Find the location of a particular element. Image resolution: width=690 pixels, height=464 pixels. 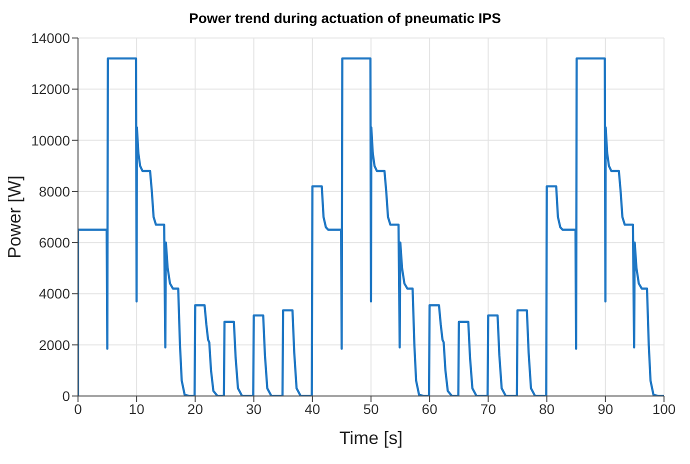

chart-title: Power trend during actuation of pneumatic IPS is located at coordinates (345, 18).